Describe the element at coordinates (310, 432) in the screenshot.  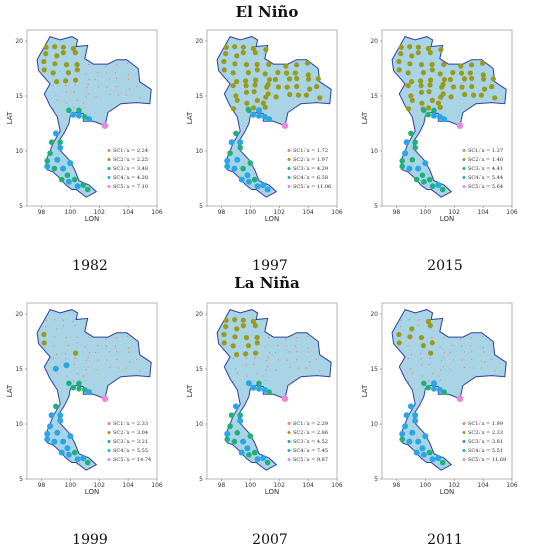
I see `legend-label: SC2: ̅x = 2.86` at that location.